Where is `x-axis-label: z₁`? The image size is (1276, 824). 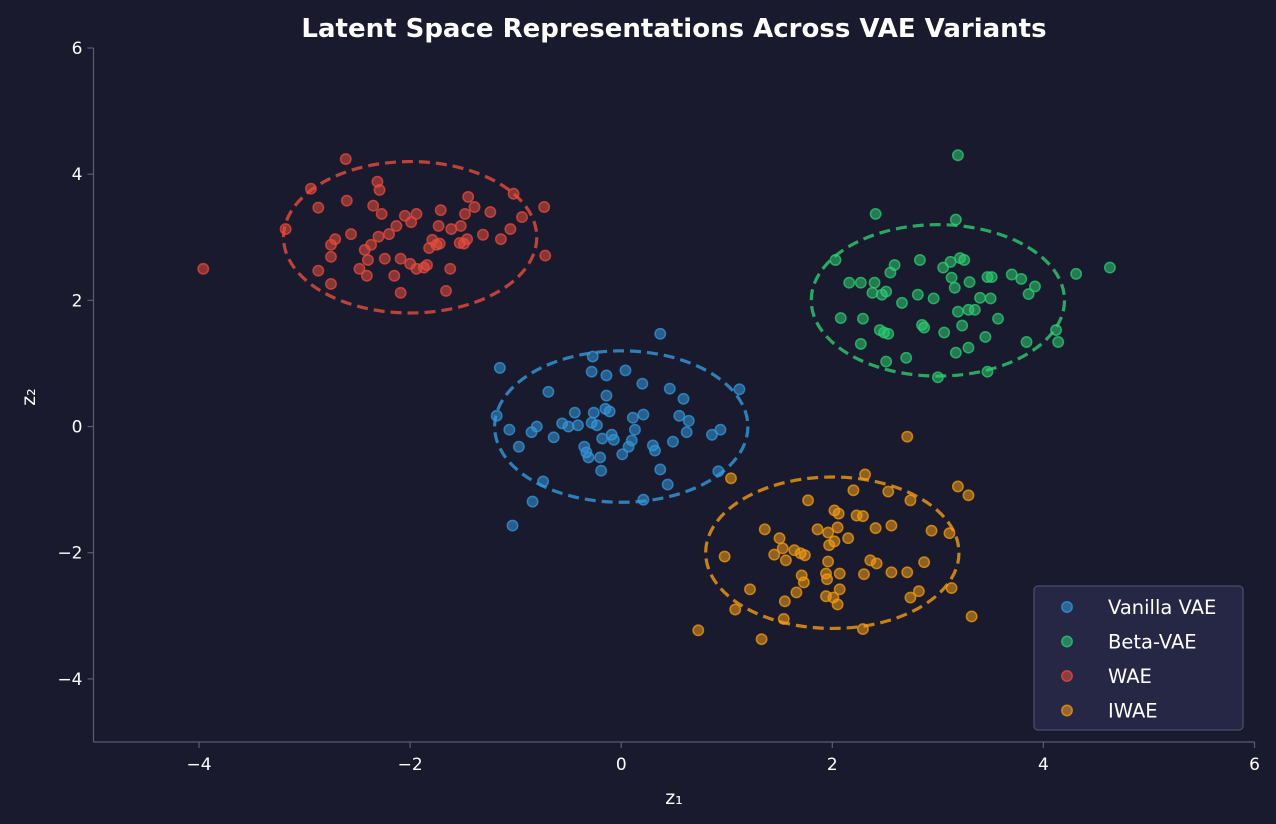
x-axis-label: z₁ is located at coordinates (674, 798).